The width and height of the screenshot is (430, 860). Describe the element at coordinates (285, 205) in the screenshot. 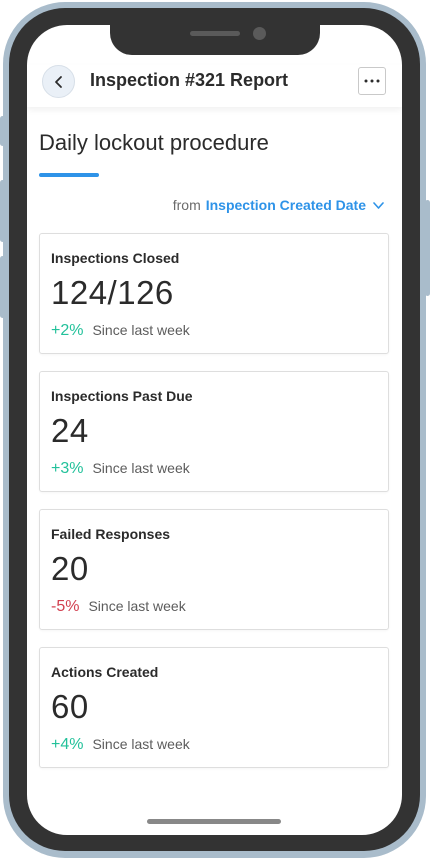

I see `filter-value: Inspection Created Date` at that location.